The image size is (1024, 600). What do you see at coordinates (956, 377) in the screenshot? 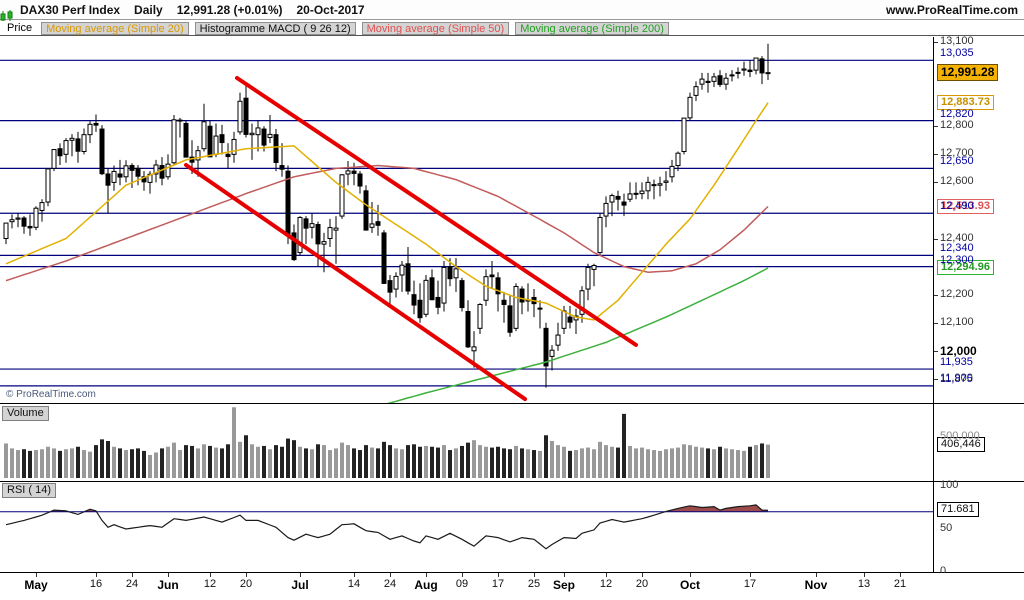
I see `price-tick-label: 11,900` at bounding box center [956, 377].